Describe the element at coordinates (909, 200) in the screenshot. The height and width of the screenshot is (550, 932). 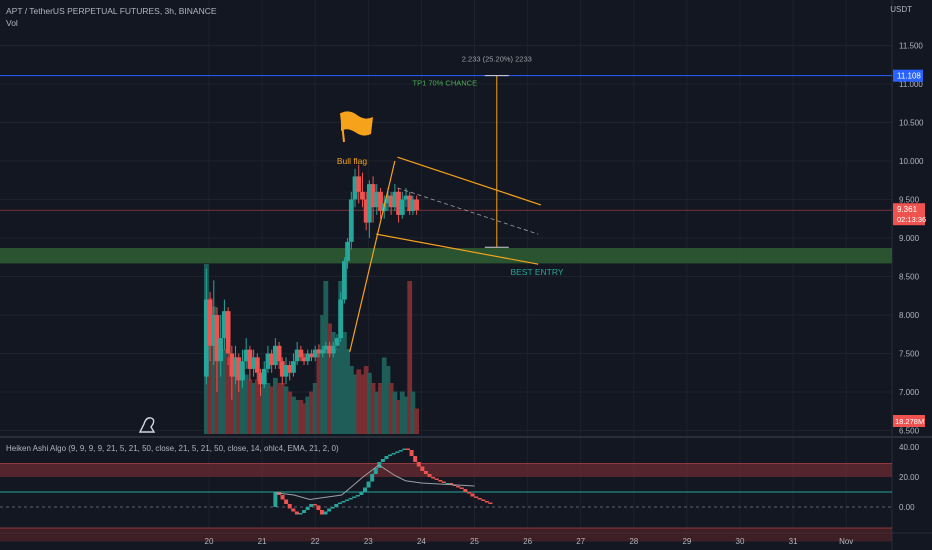
I see `price-tick: 9.500` at that location.